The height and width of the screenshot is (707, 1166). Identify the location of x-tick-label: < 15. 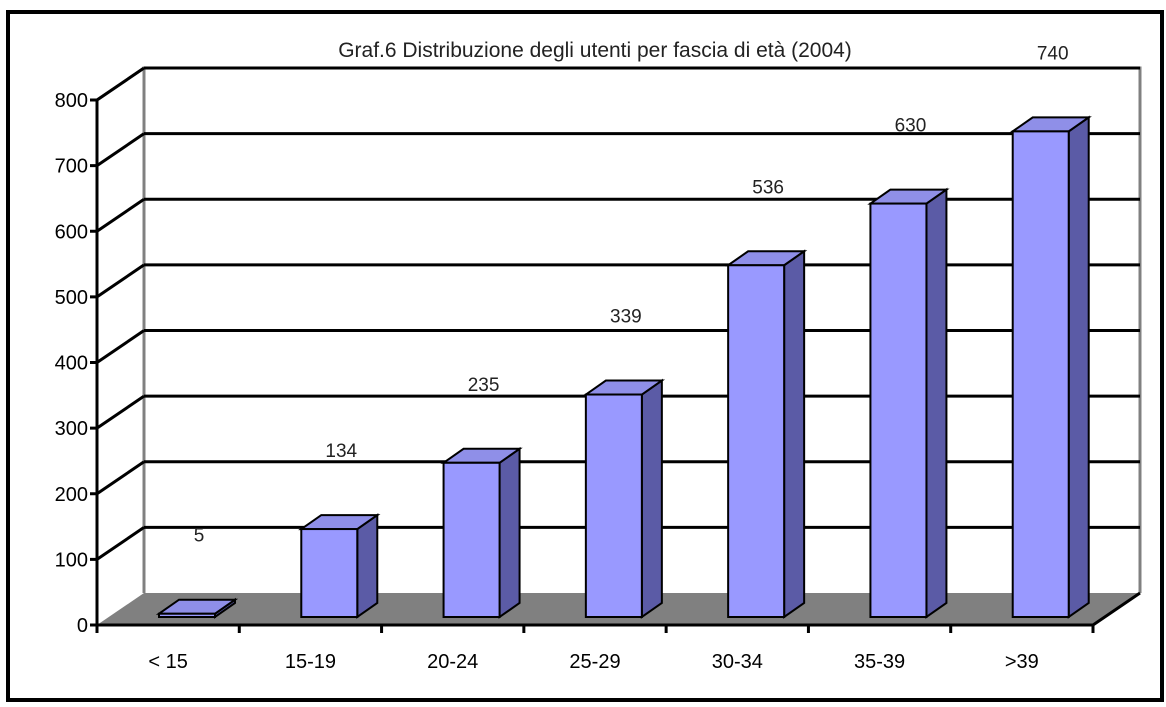
(167, 662).